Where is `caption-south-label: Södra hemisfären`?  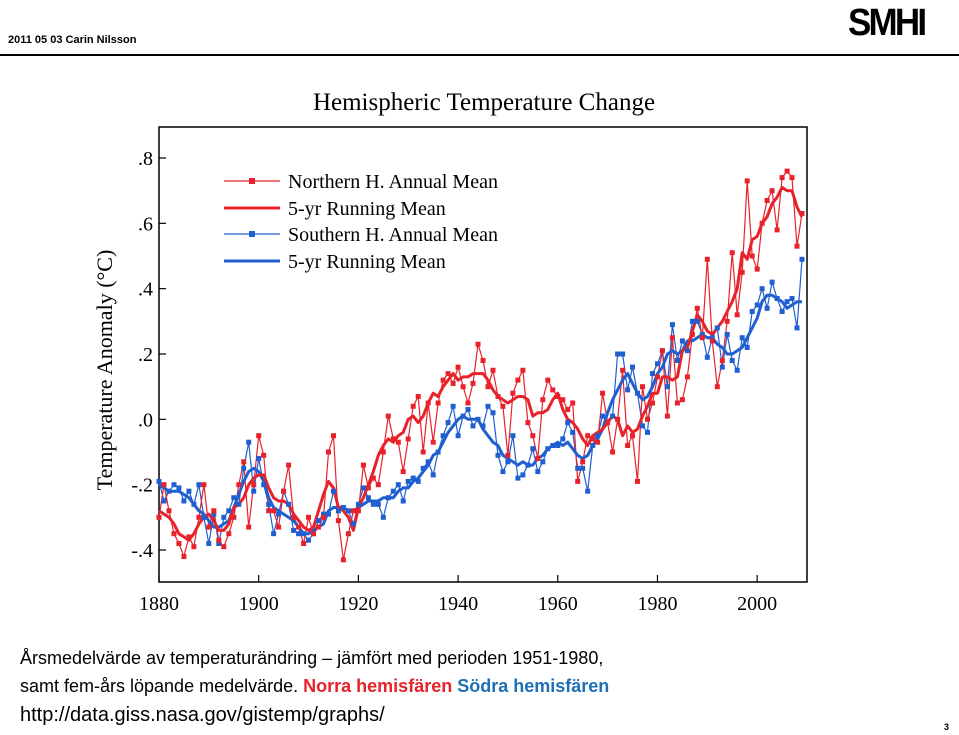
caption-south-label: Södra hemisfären is located at coordinates (533, 686).